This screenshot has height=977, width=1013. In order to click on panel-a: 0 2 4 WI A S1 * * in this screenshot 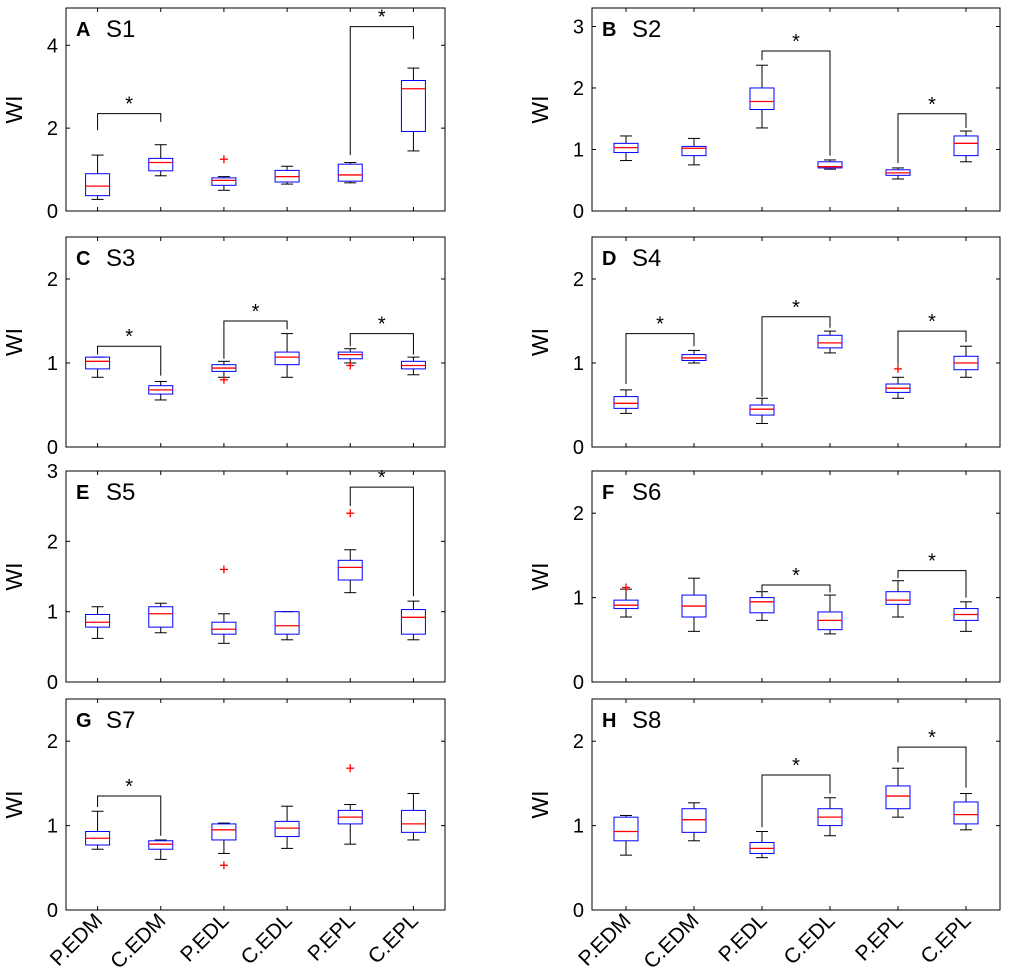, I will do `click(223, 115)`.